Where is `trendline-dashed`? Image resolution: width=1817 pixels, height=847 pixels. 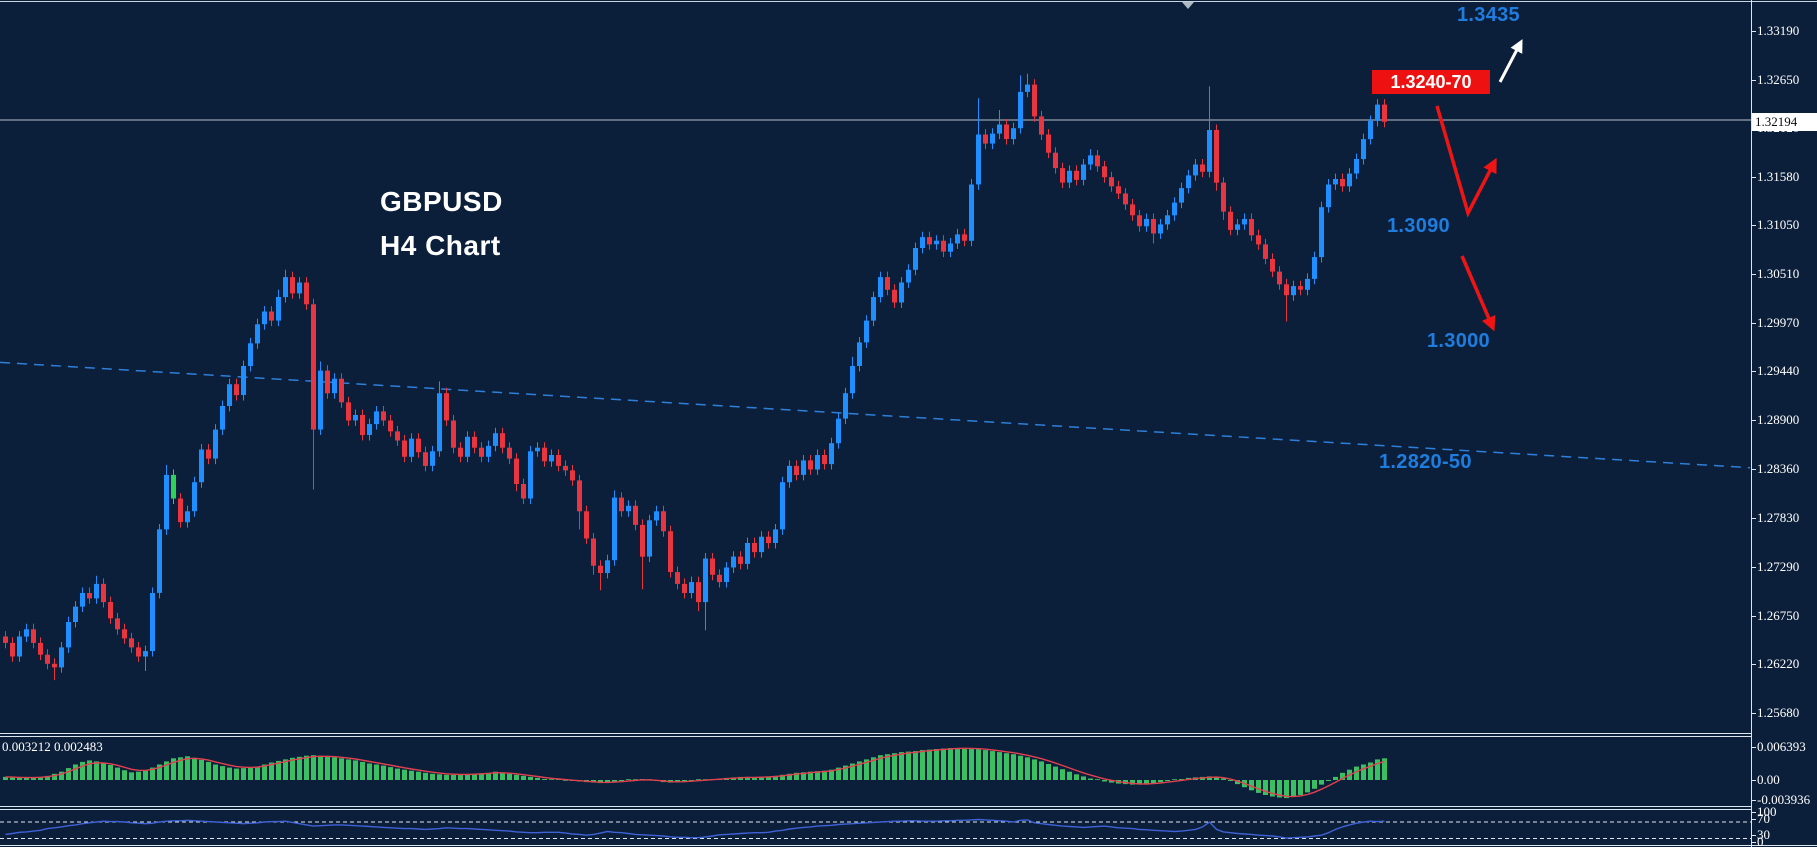
trendline-dashed is located at coordinates (875, 415).